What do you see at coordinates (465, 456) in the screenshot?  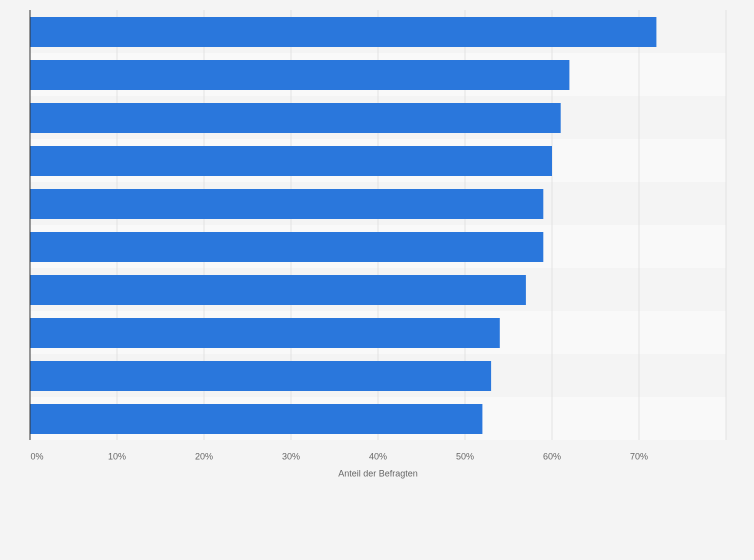 I see `x-tick-label: 50%` at bounding box center [465, 456].